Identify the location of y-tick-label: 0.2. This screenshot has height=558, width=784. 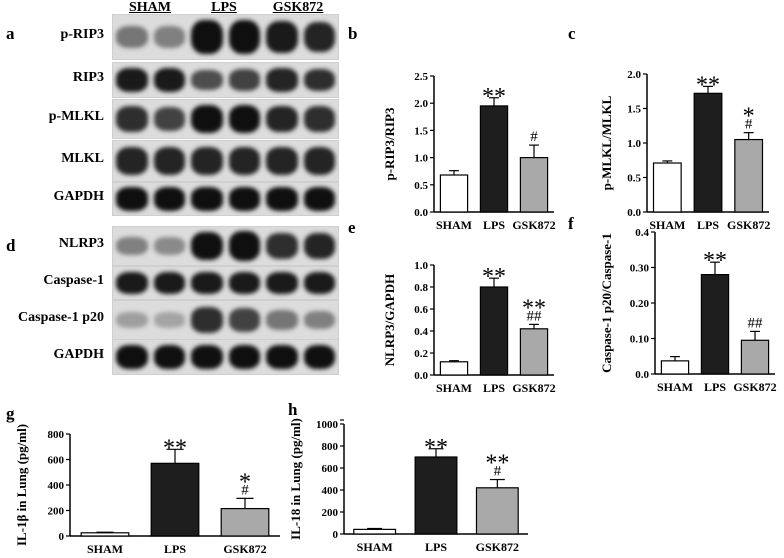
(421, 354).